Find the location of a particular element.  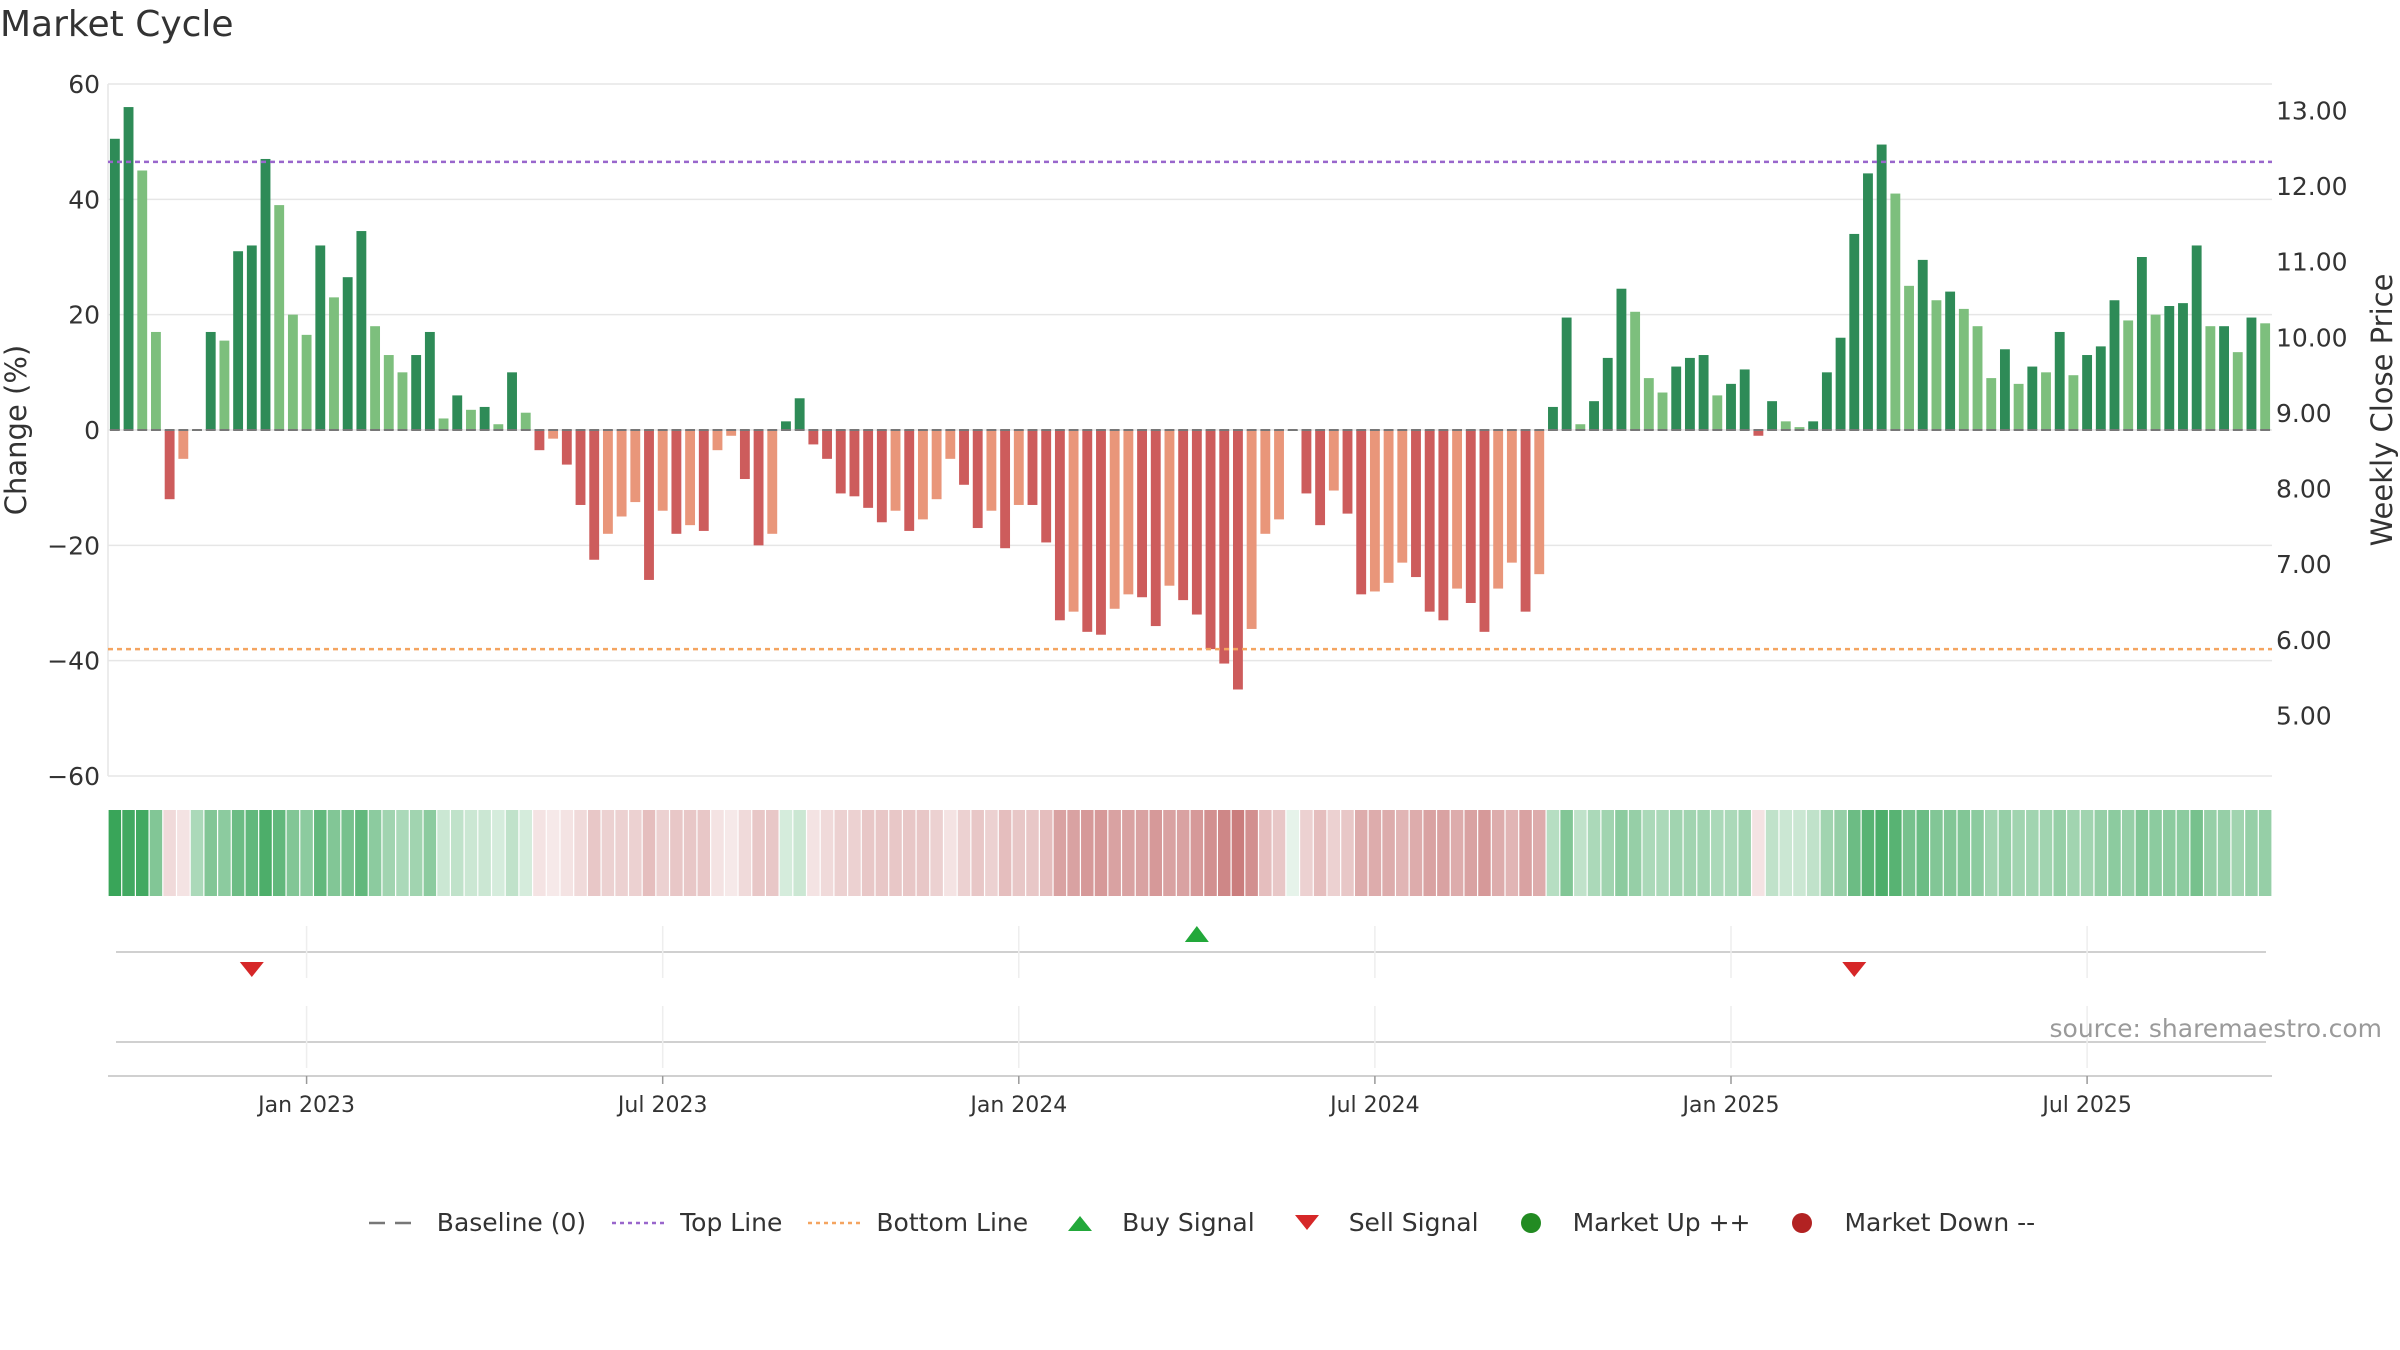

y2-tick-label: 8.00 is located at coordinates (2304, 489).